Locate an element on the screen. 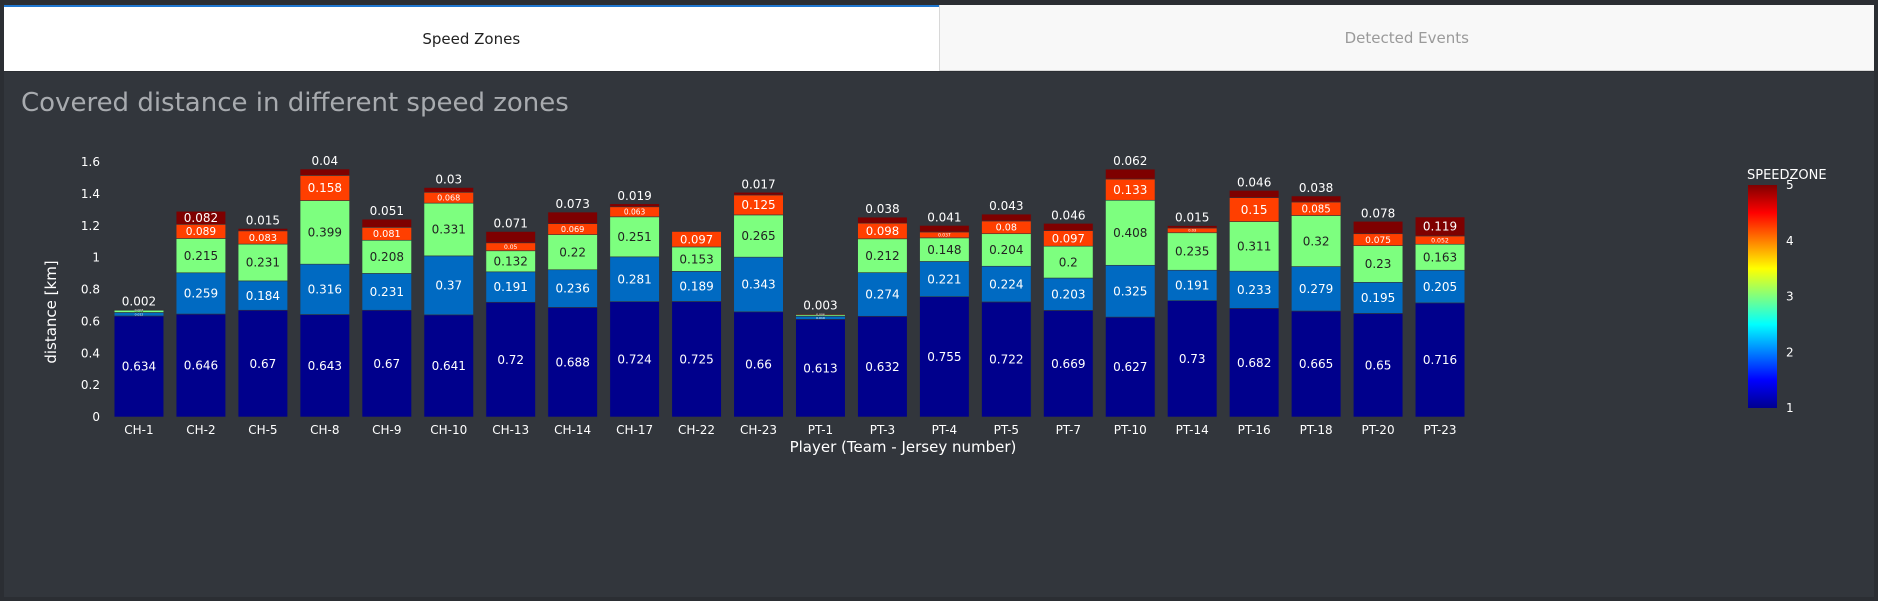 This screenshot has height=601, width=1878. x-tick-label: CH-8 is located at coordinates (324, 430).